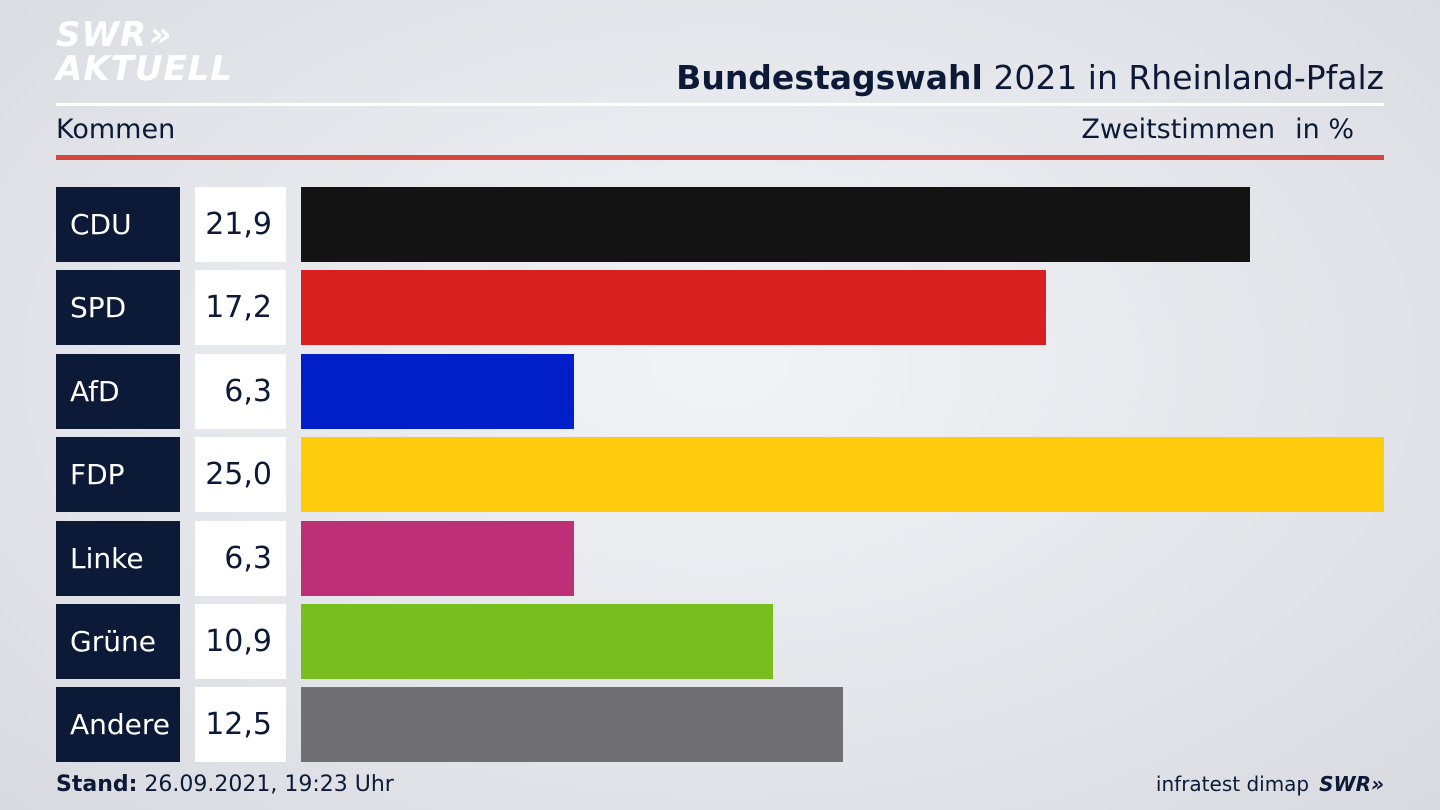 The image size is (1440, 810). Describe the element at coordinates (437, 558) in the screenshot. I see `bar-linke` at that location.